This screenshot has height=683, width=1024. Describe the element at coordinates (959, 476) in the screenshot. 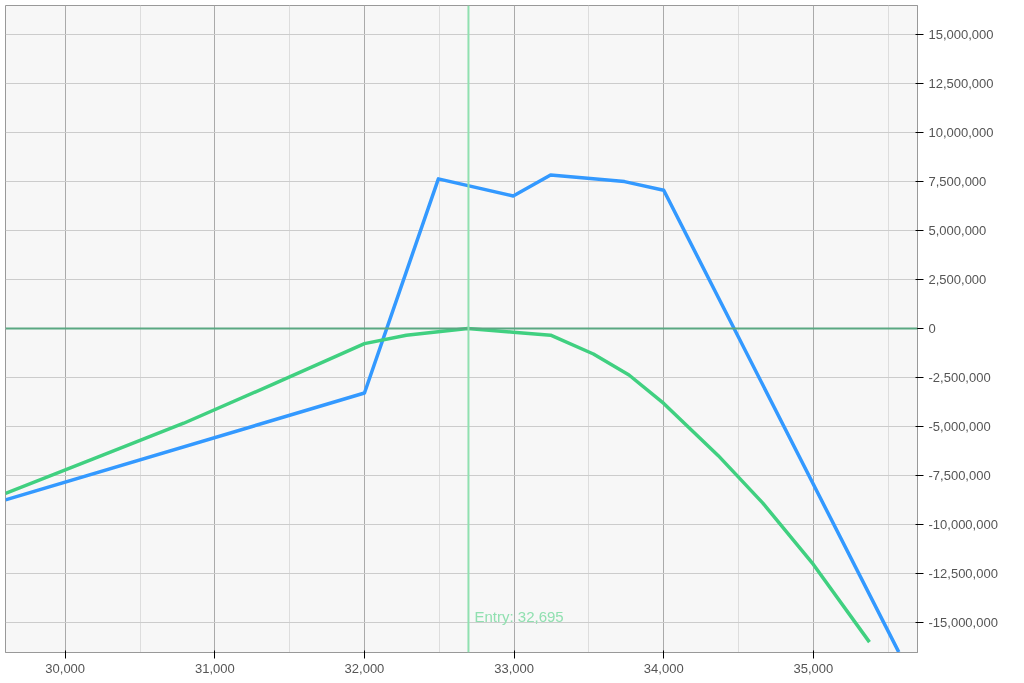

I see `y-tick-label: -7,500,000` at that location.